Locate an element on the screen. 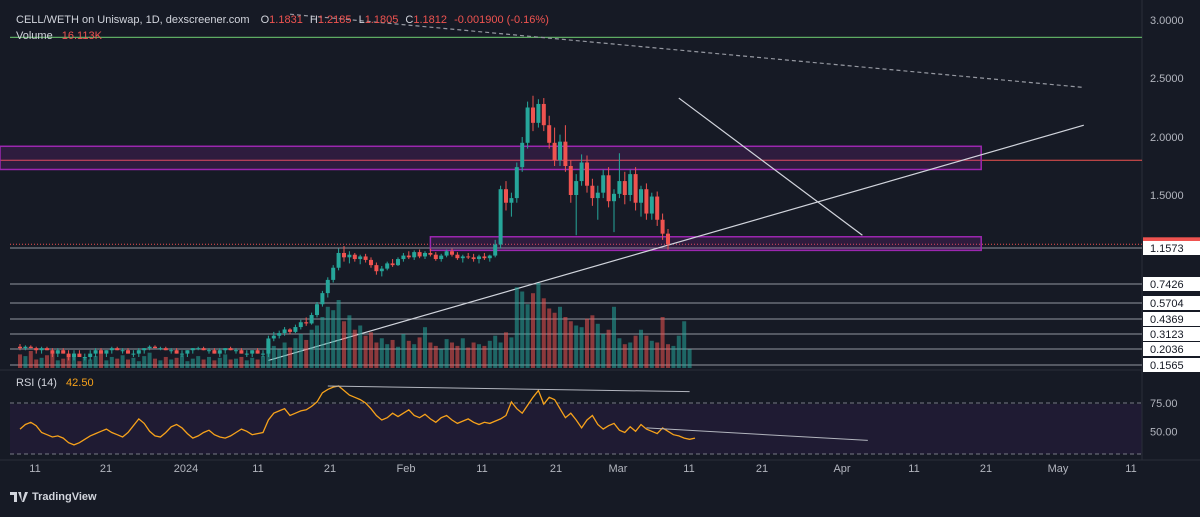 Image resolution: width=1200 pixels, height=517 pixels. level-price-label: 1.1573 is located at coordinates (1167, 249).